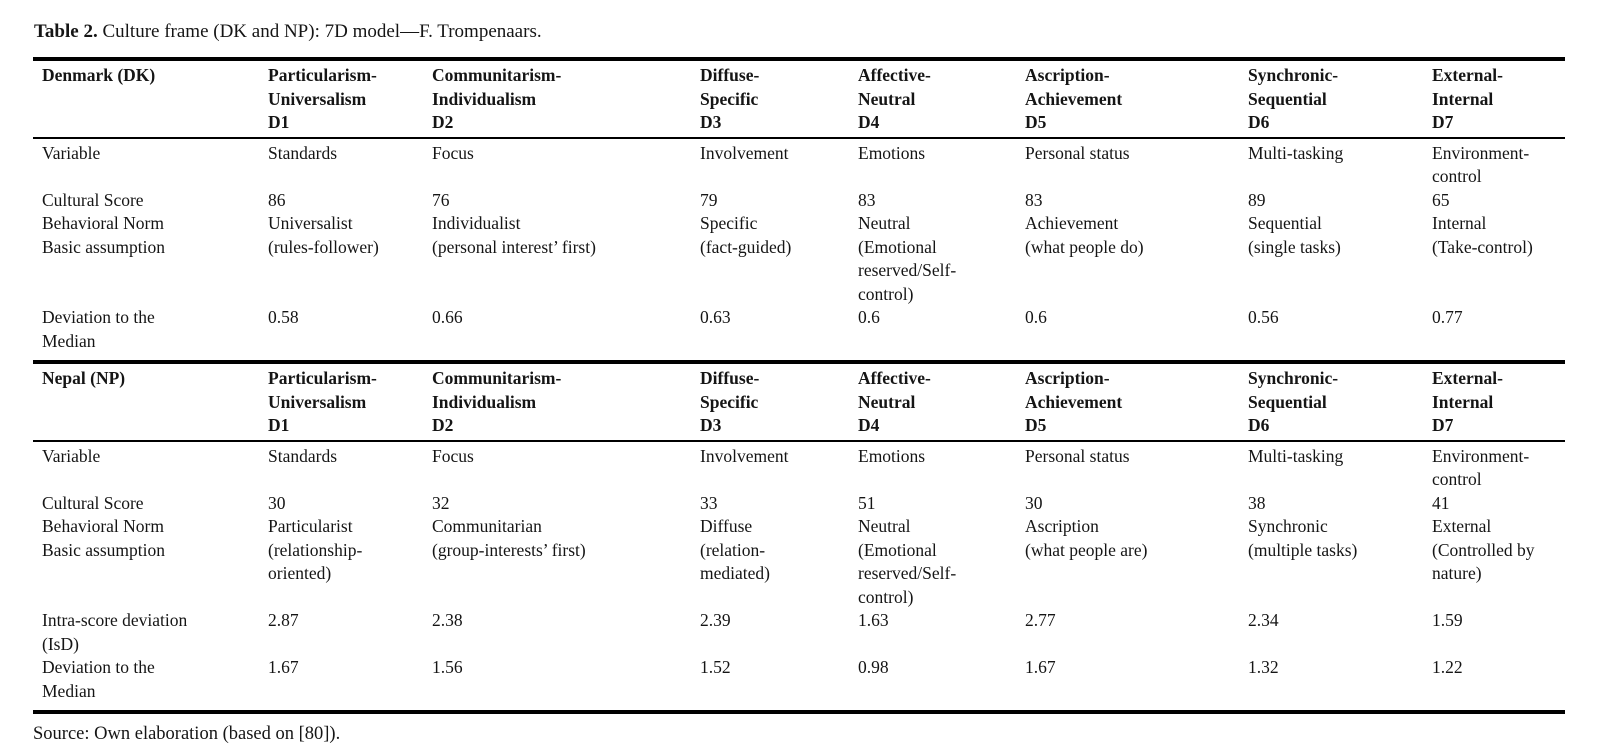  What do you see at coordinates (1481, 164) in the screenshot?
I see `value-cell: Environment- control` at bounding box center [1481, 164].